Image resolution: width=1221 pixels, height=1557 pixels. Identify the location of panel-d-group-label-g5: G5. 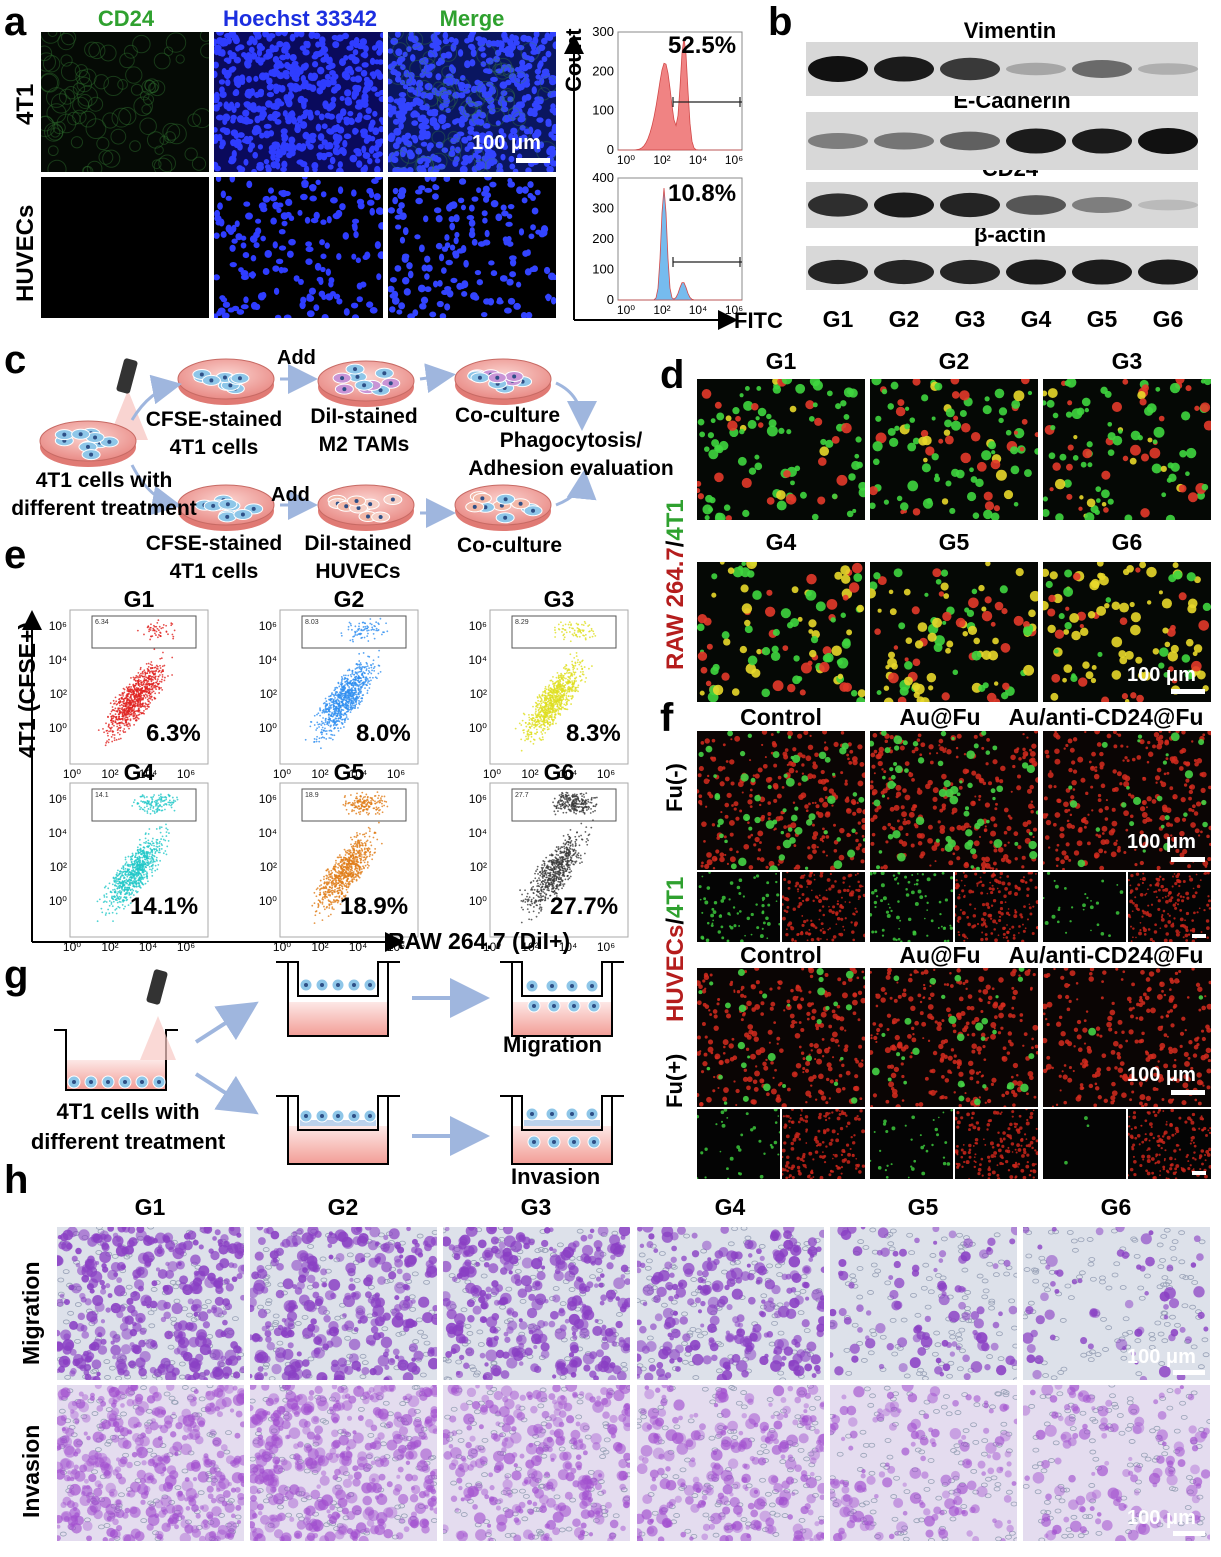
(954, 542).